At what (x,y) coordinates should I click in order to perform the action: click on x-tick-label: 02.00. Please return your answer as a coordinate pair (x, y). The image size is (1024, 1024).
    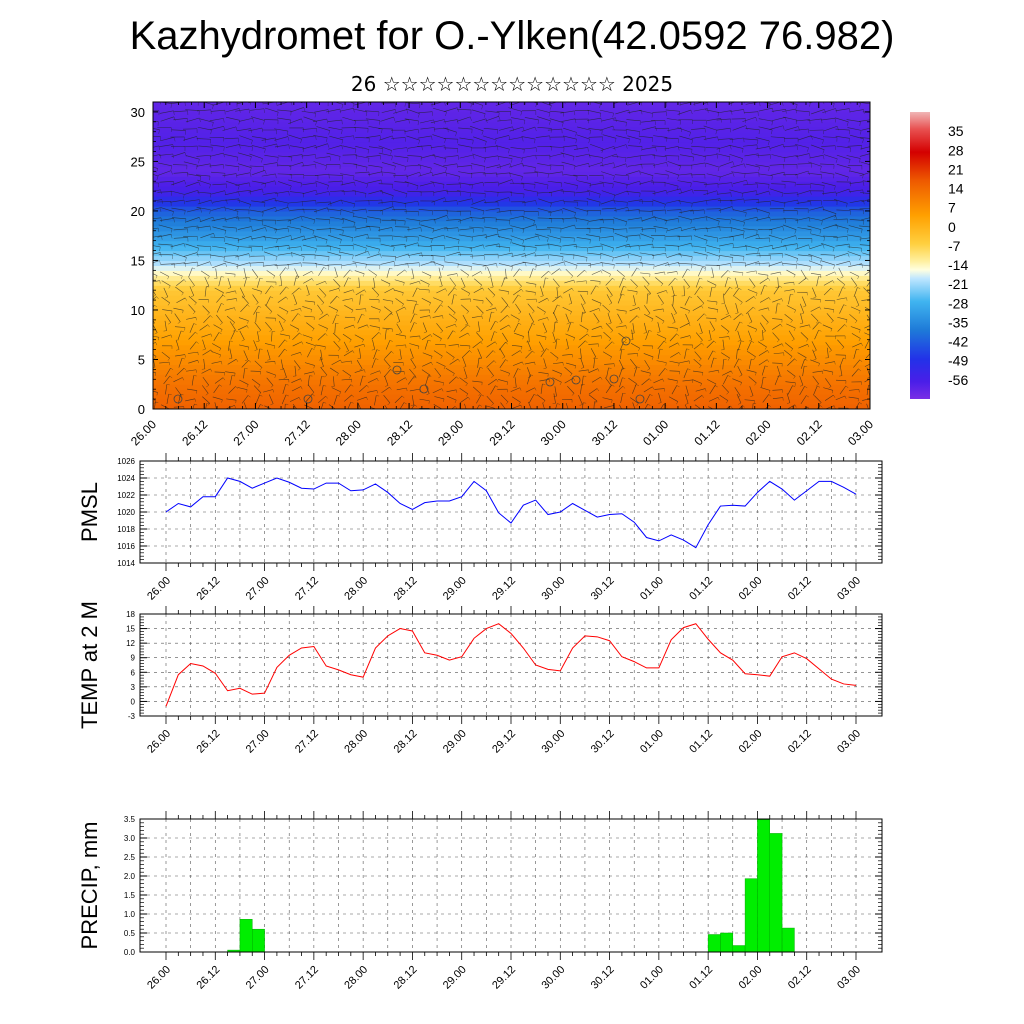
    Looking at the image, I should click on (751, 742).